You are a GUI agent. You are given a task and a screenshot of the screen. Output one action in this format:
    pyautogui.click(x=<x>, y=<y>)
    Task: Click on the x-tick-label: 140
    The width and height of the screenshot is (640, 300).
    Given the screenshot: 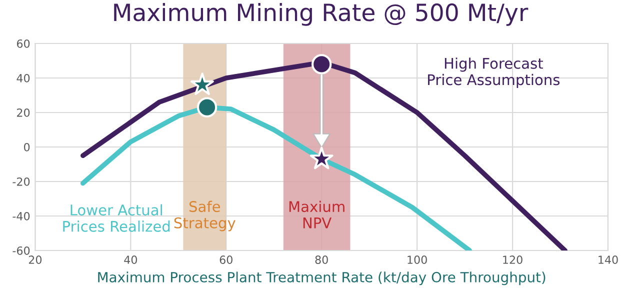 What is the action you would take?
    pyautogui.click(x=608, y=260)
    